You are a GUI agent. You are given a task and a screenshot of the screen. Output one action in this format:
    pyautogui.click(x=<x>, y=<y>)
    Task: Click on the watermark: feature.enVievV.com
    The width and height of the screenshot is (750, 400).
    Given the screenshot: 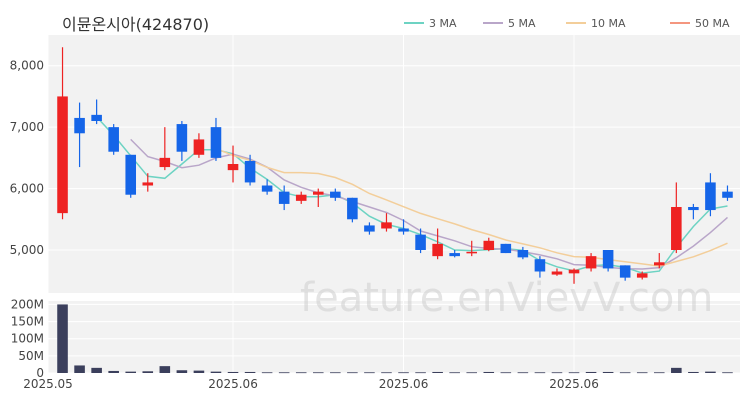 What is the action you would take?
    pyautogui.click(x=506, y=298)
    